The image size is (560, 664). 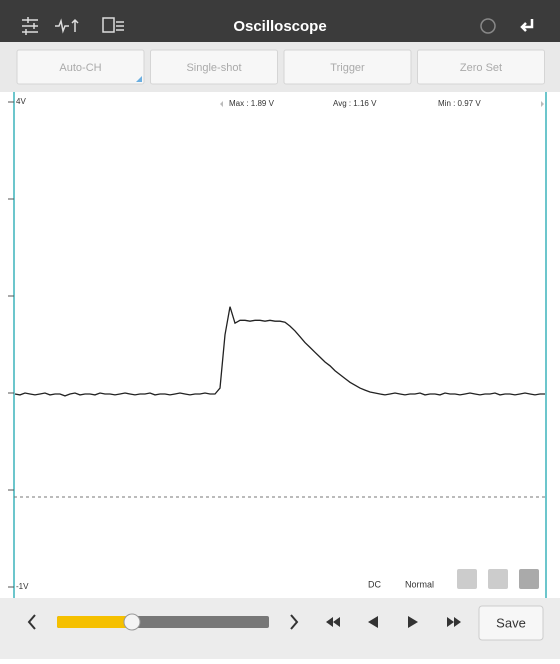 What do you see at coordinates (355, 103) in the screenshot?
I see `avg-readout: Avg : 1.16 V` at bounding box center [355, 103].